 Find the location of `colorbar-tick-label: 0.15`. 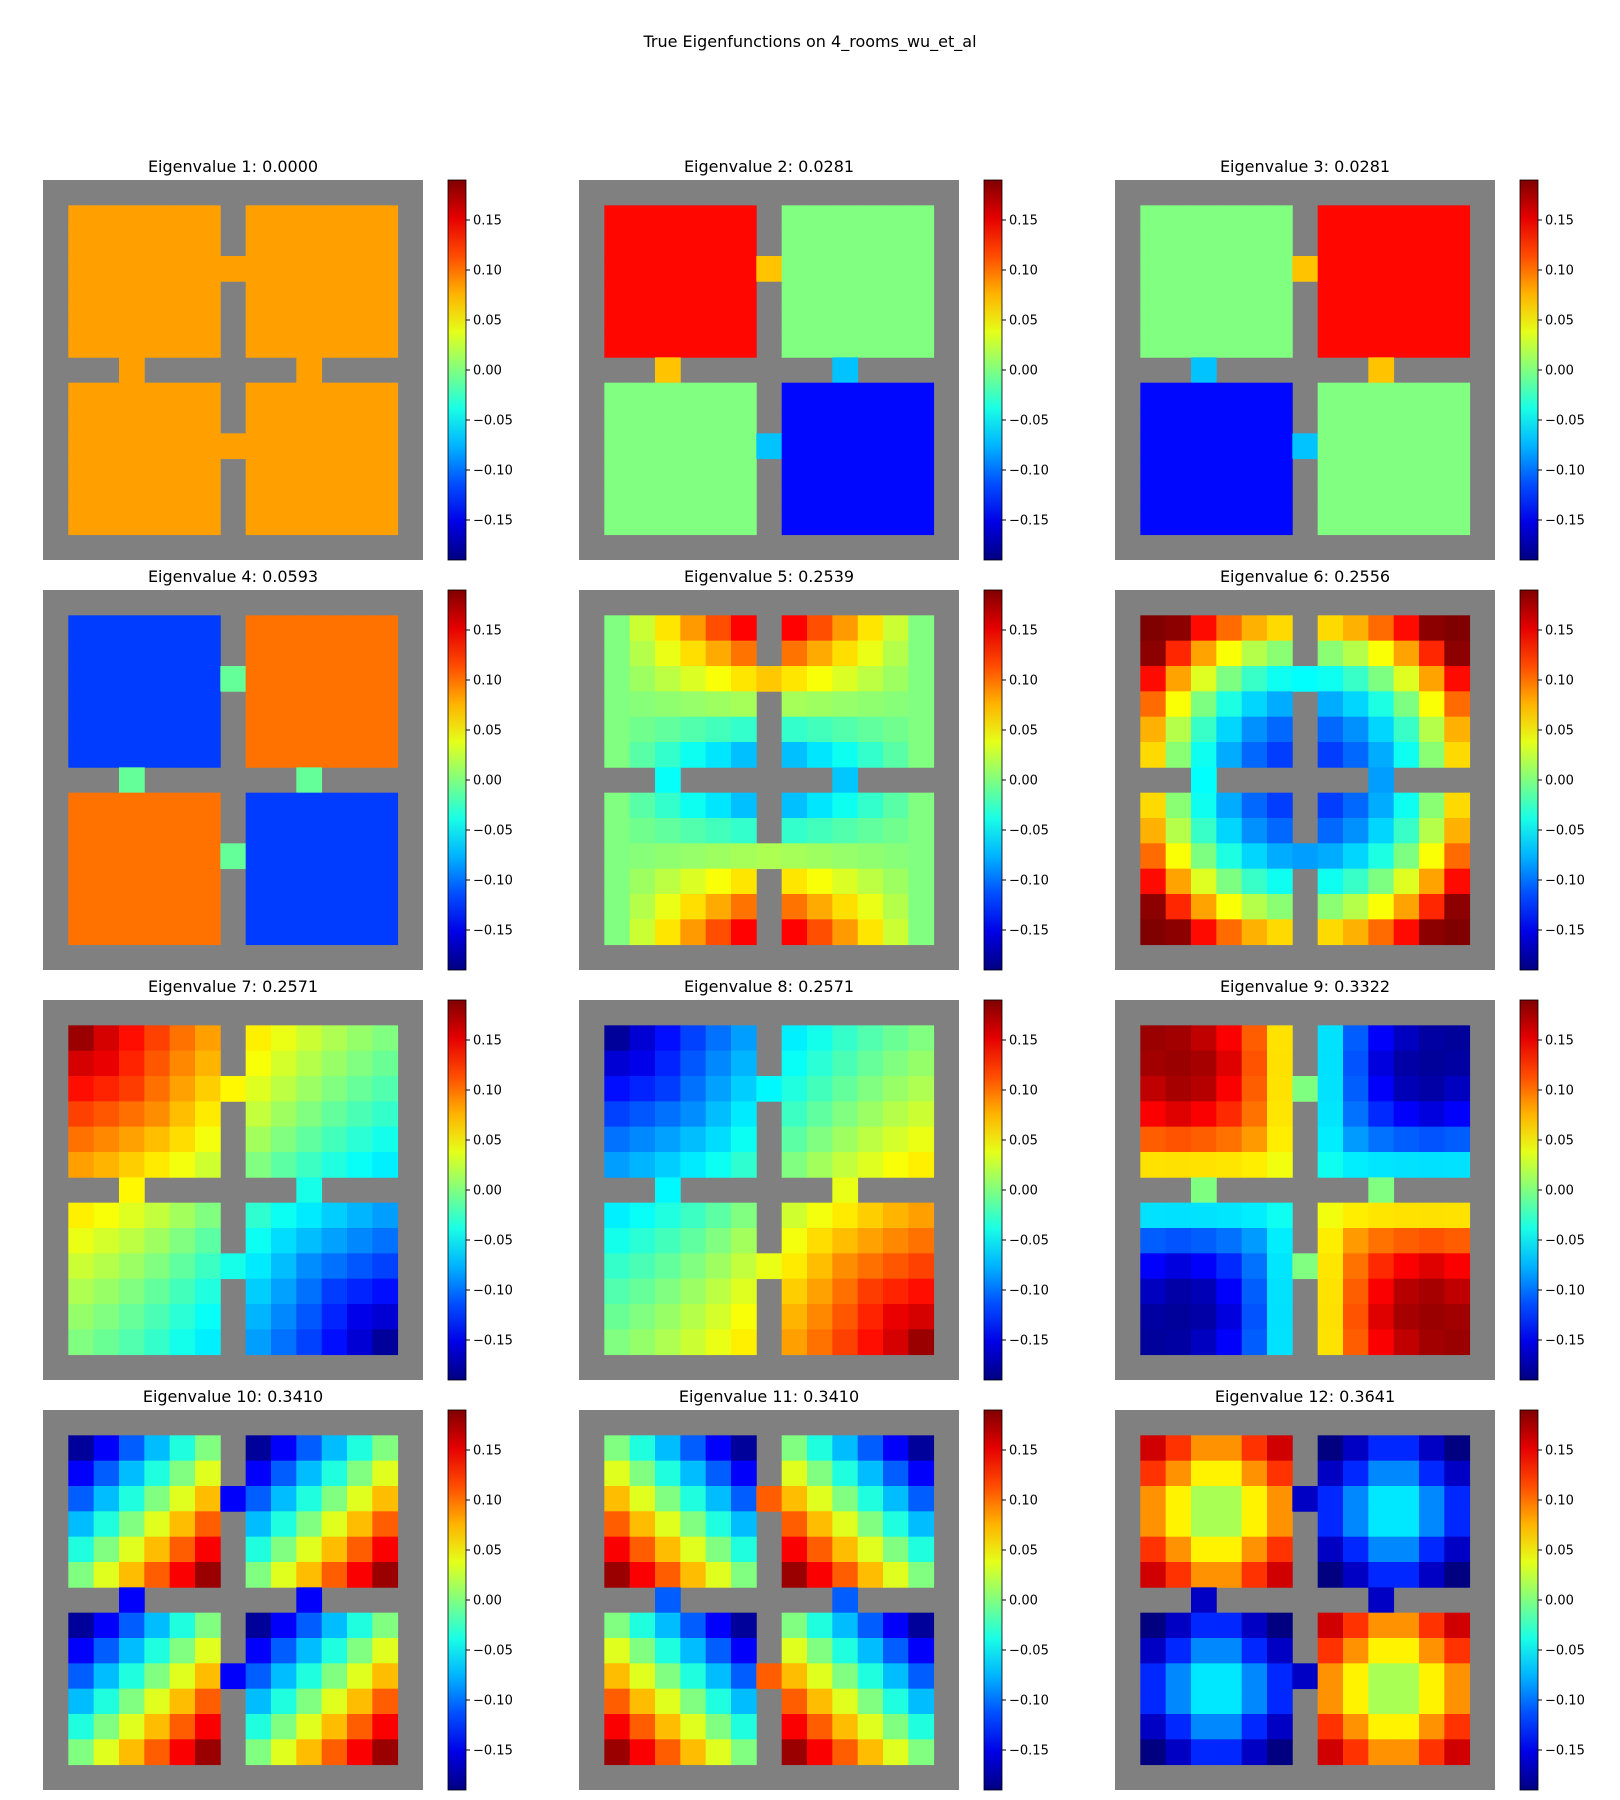

colorbar-tick-label: 0.15 is located at coordinates (1559, 1041).